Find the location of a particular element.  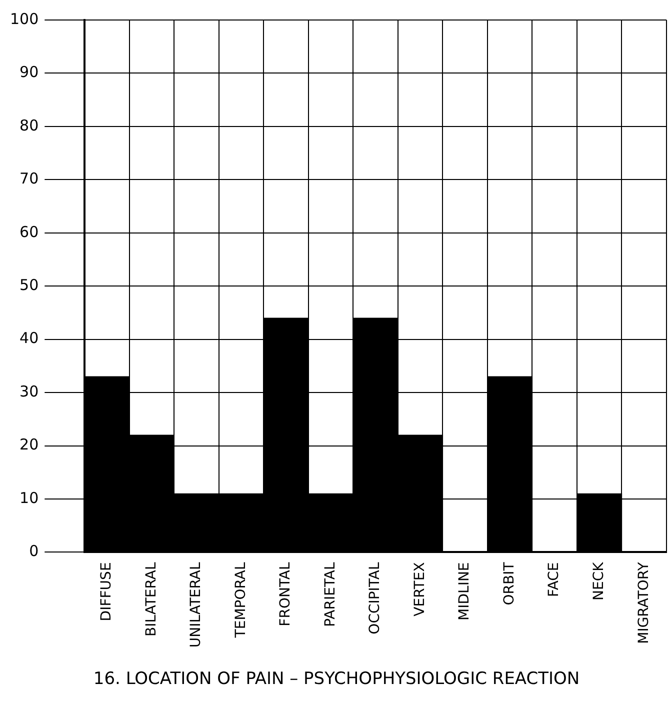

y-tick-label: 80 is located at coordinates (29, 125).